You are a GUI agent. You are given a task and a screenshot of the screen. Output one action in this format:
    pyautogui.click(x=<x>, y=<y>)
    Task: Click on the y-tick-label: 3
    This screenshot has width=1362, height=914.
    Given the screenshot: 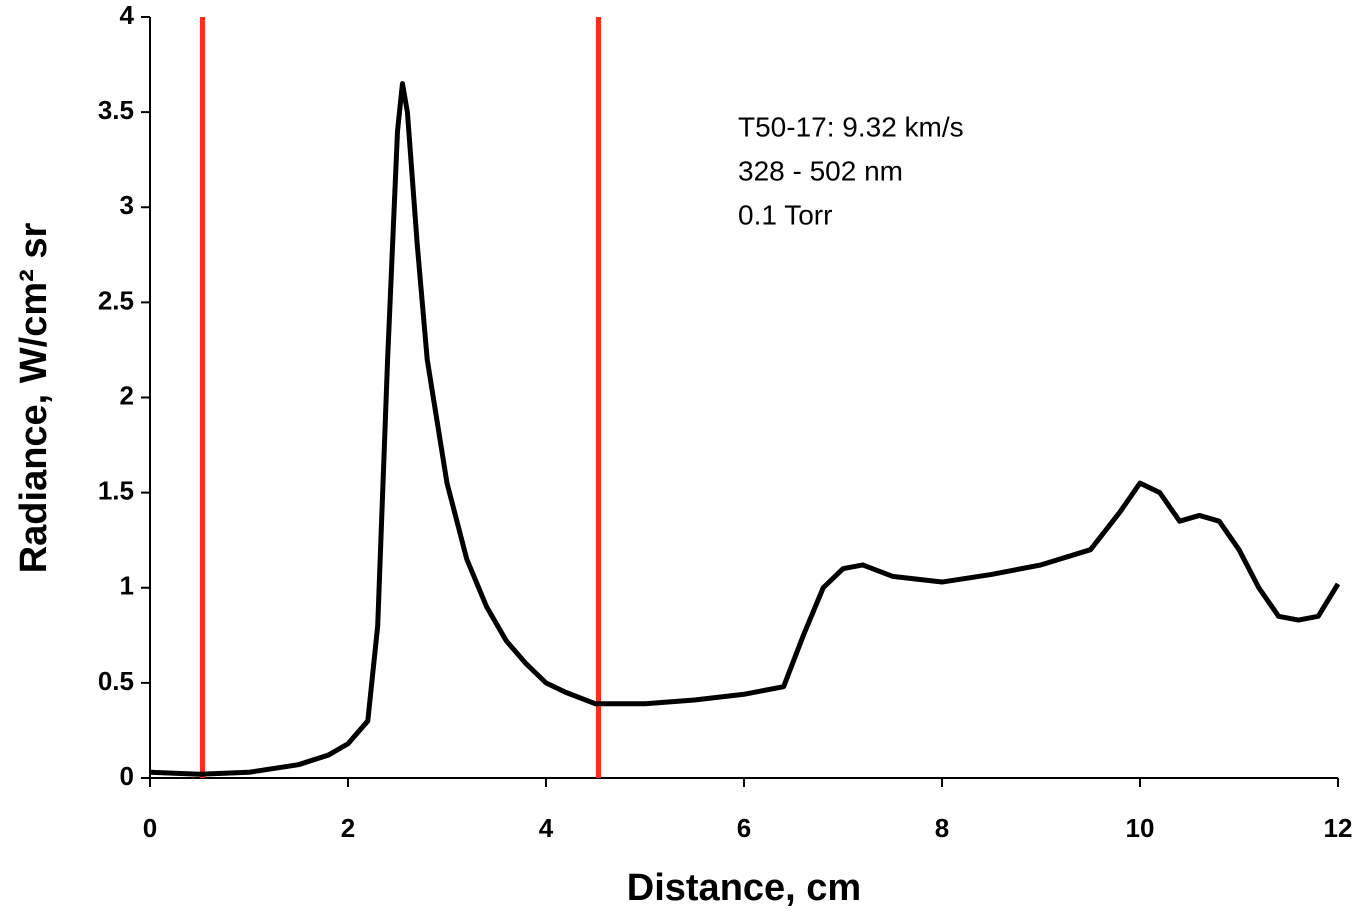 What is the action you would take?
    pyautogui.click(x=127, y=205)
    